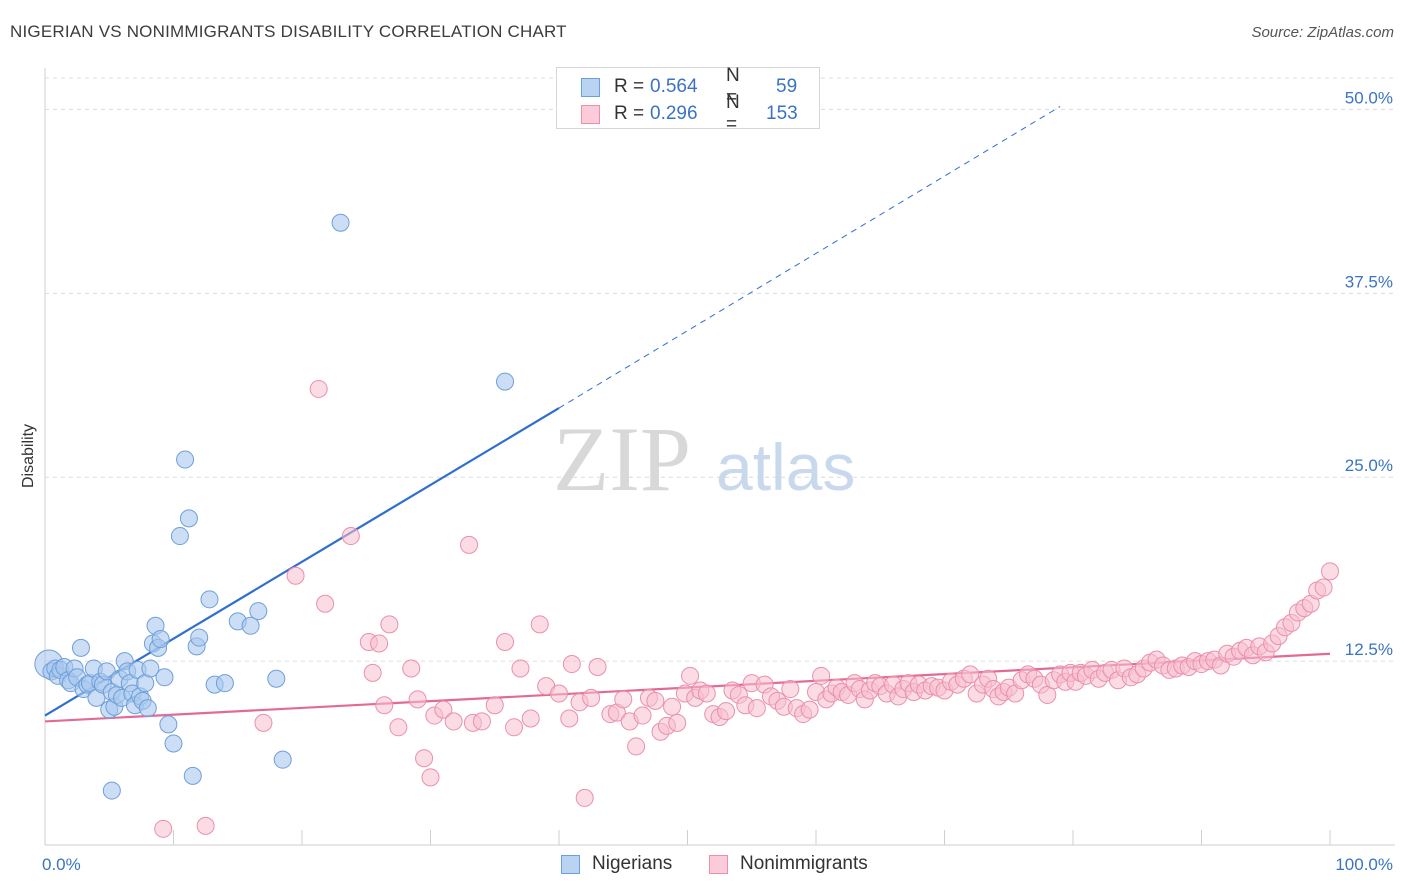 This screenshot has width=1406, height=892. Describe the element at coordinates (787, 86) in the screenshot. I see `legend-n-value: 59` at that location.